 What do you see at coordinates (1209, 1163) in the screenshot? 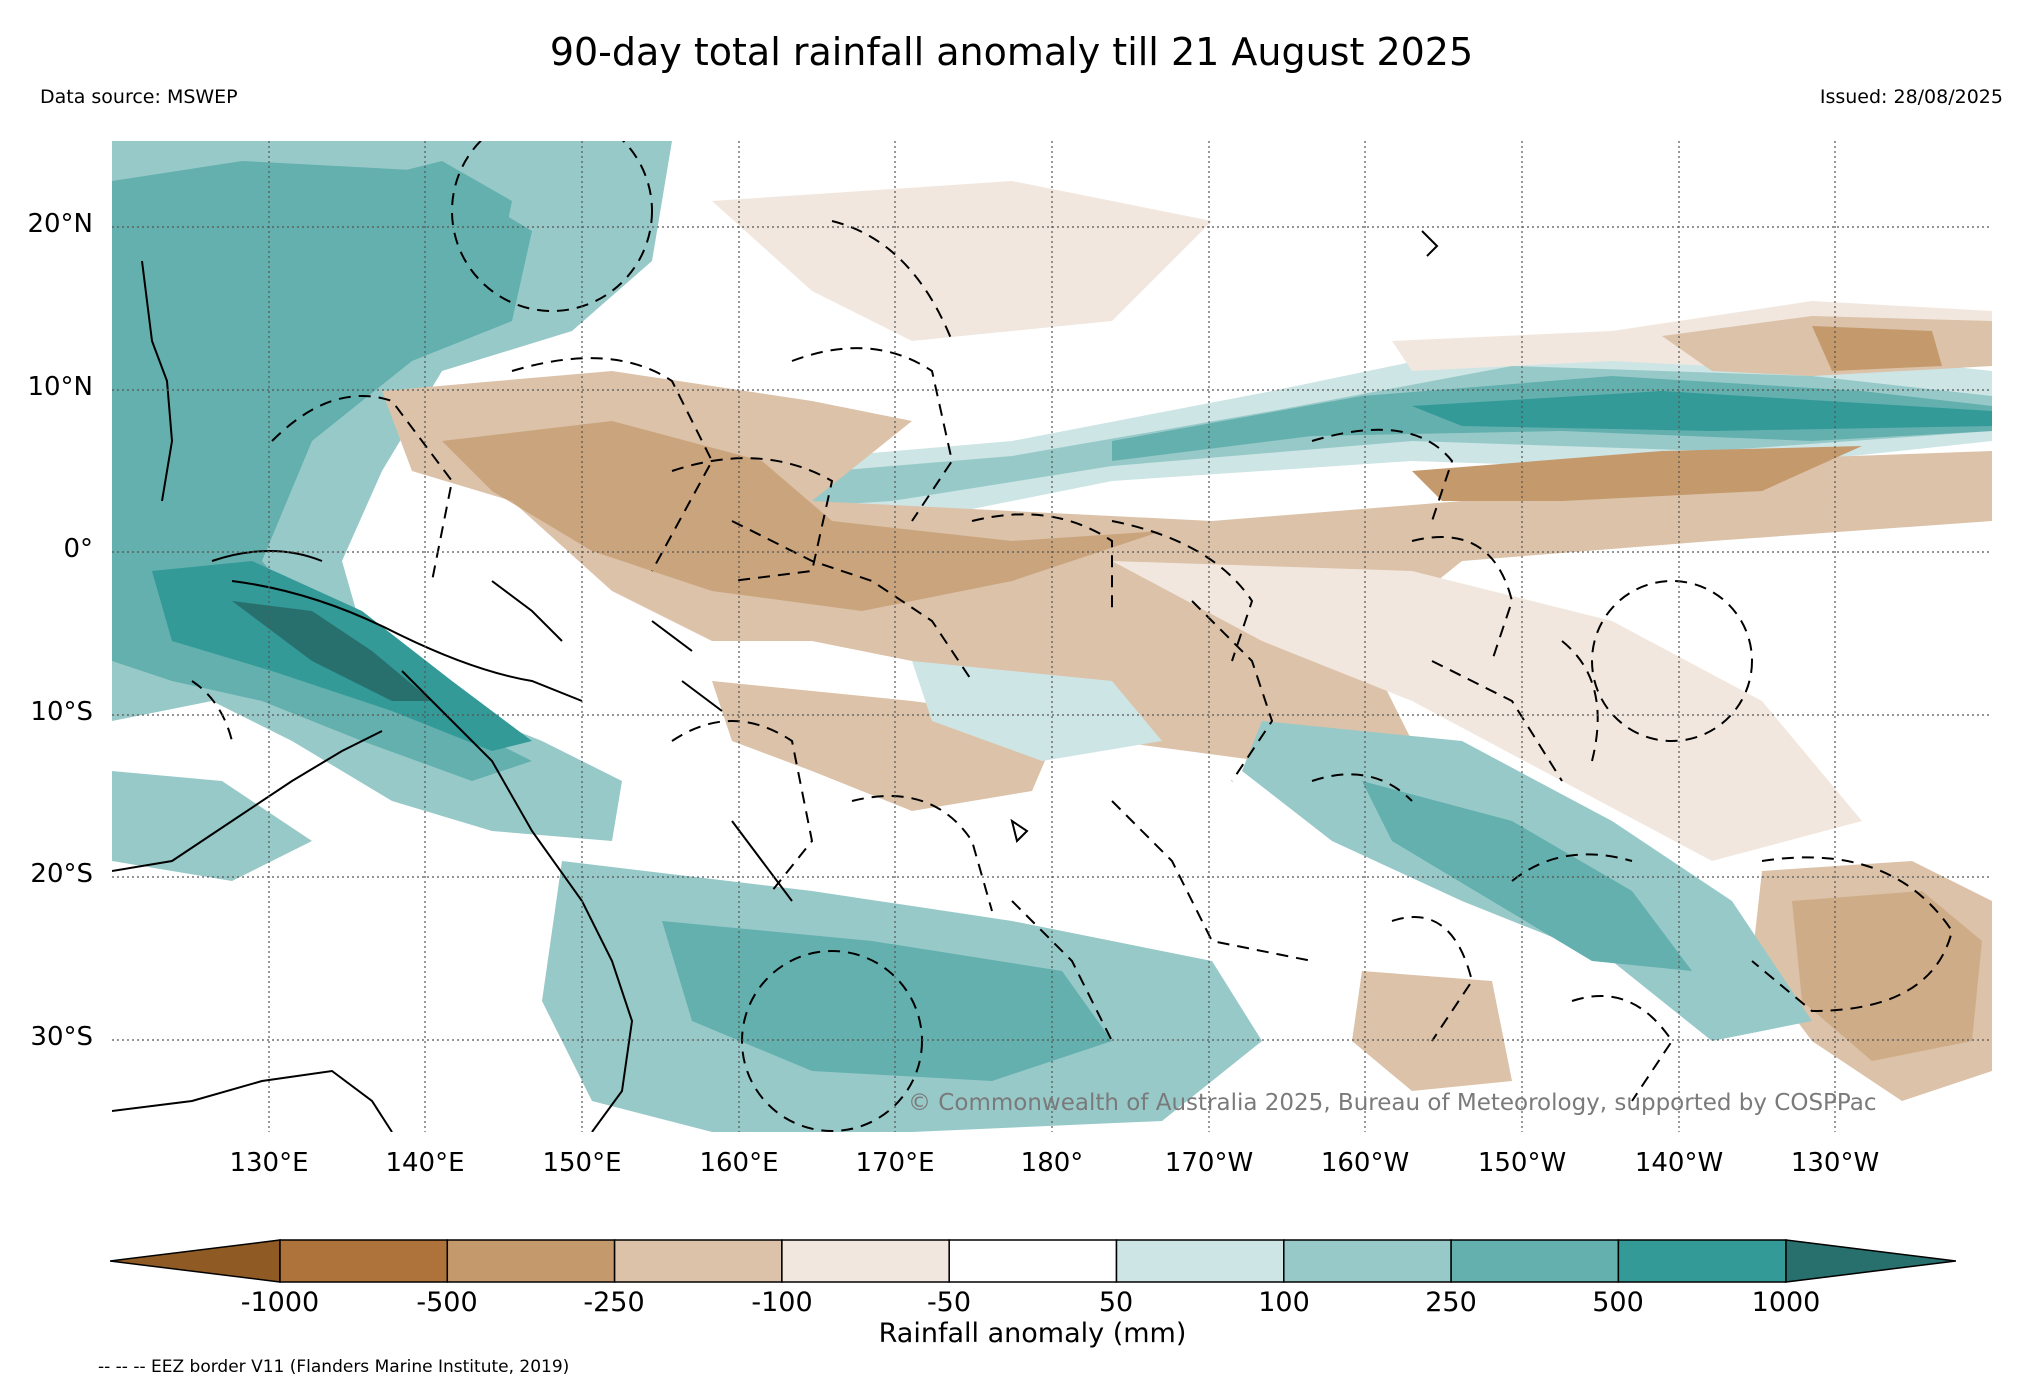
I see `lon-tick-label: 170°W` at bounding box center [1209, 1163].